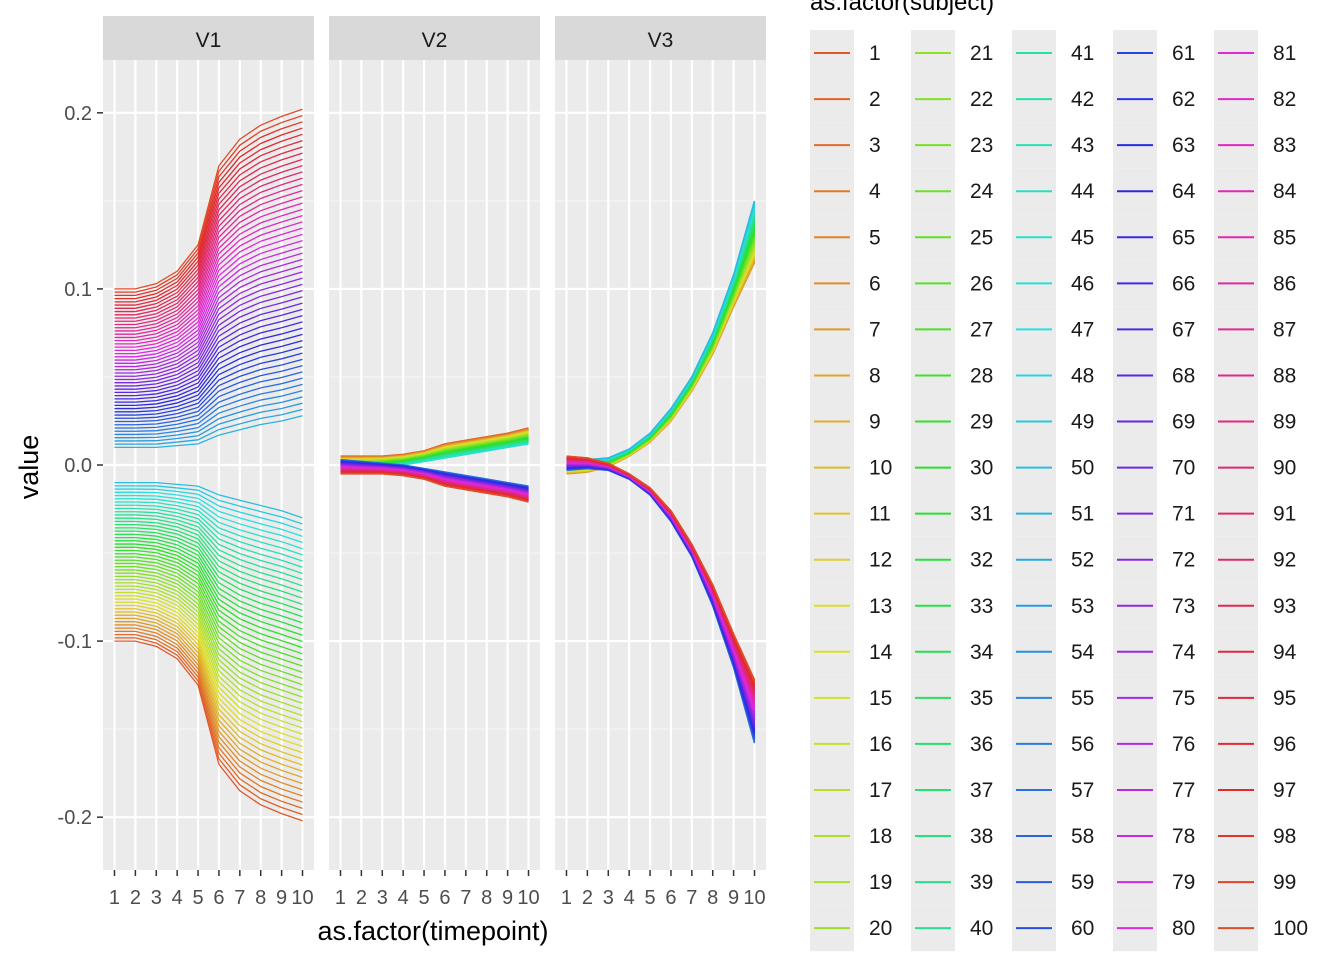 The height and width of the screenshot is (965, 1344). What do you see at coordinates (1284, 53) in the screenshot?
I see `legend-entry-label: 81` at bounding box center [1284, 53].